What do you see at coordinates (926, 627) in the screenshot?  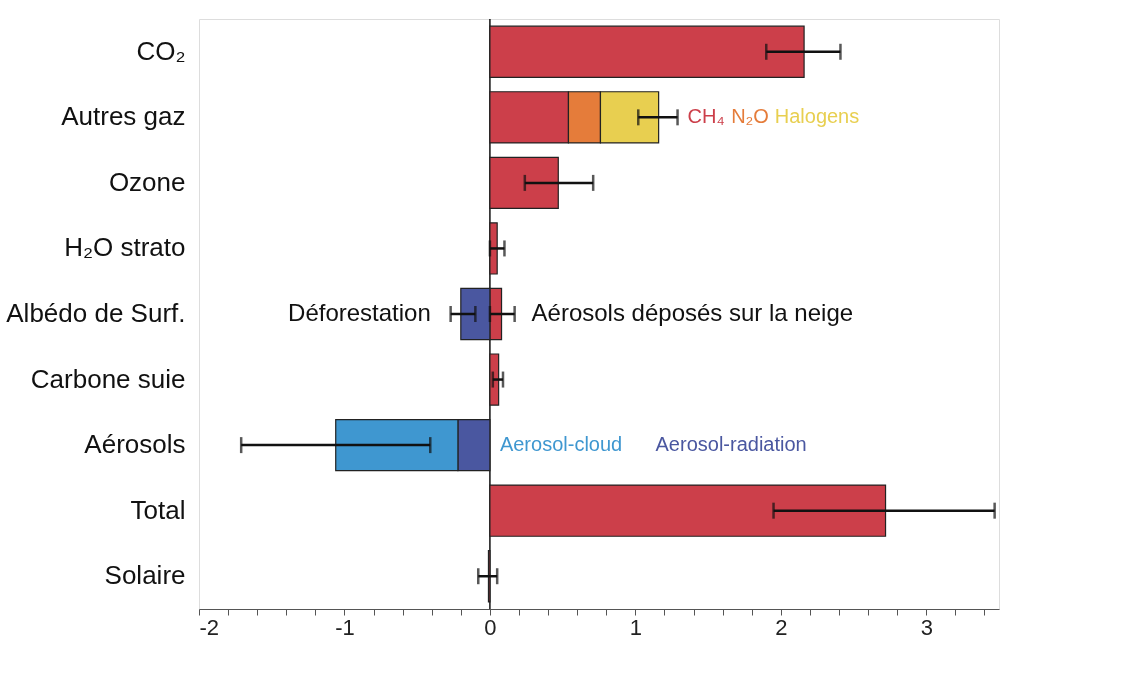 I see `x-tick-label: 3` at bounding box center [926, 627].